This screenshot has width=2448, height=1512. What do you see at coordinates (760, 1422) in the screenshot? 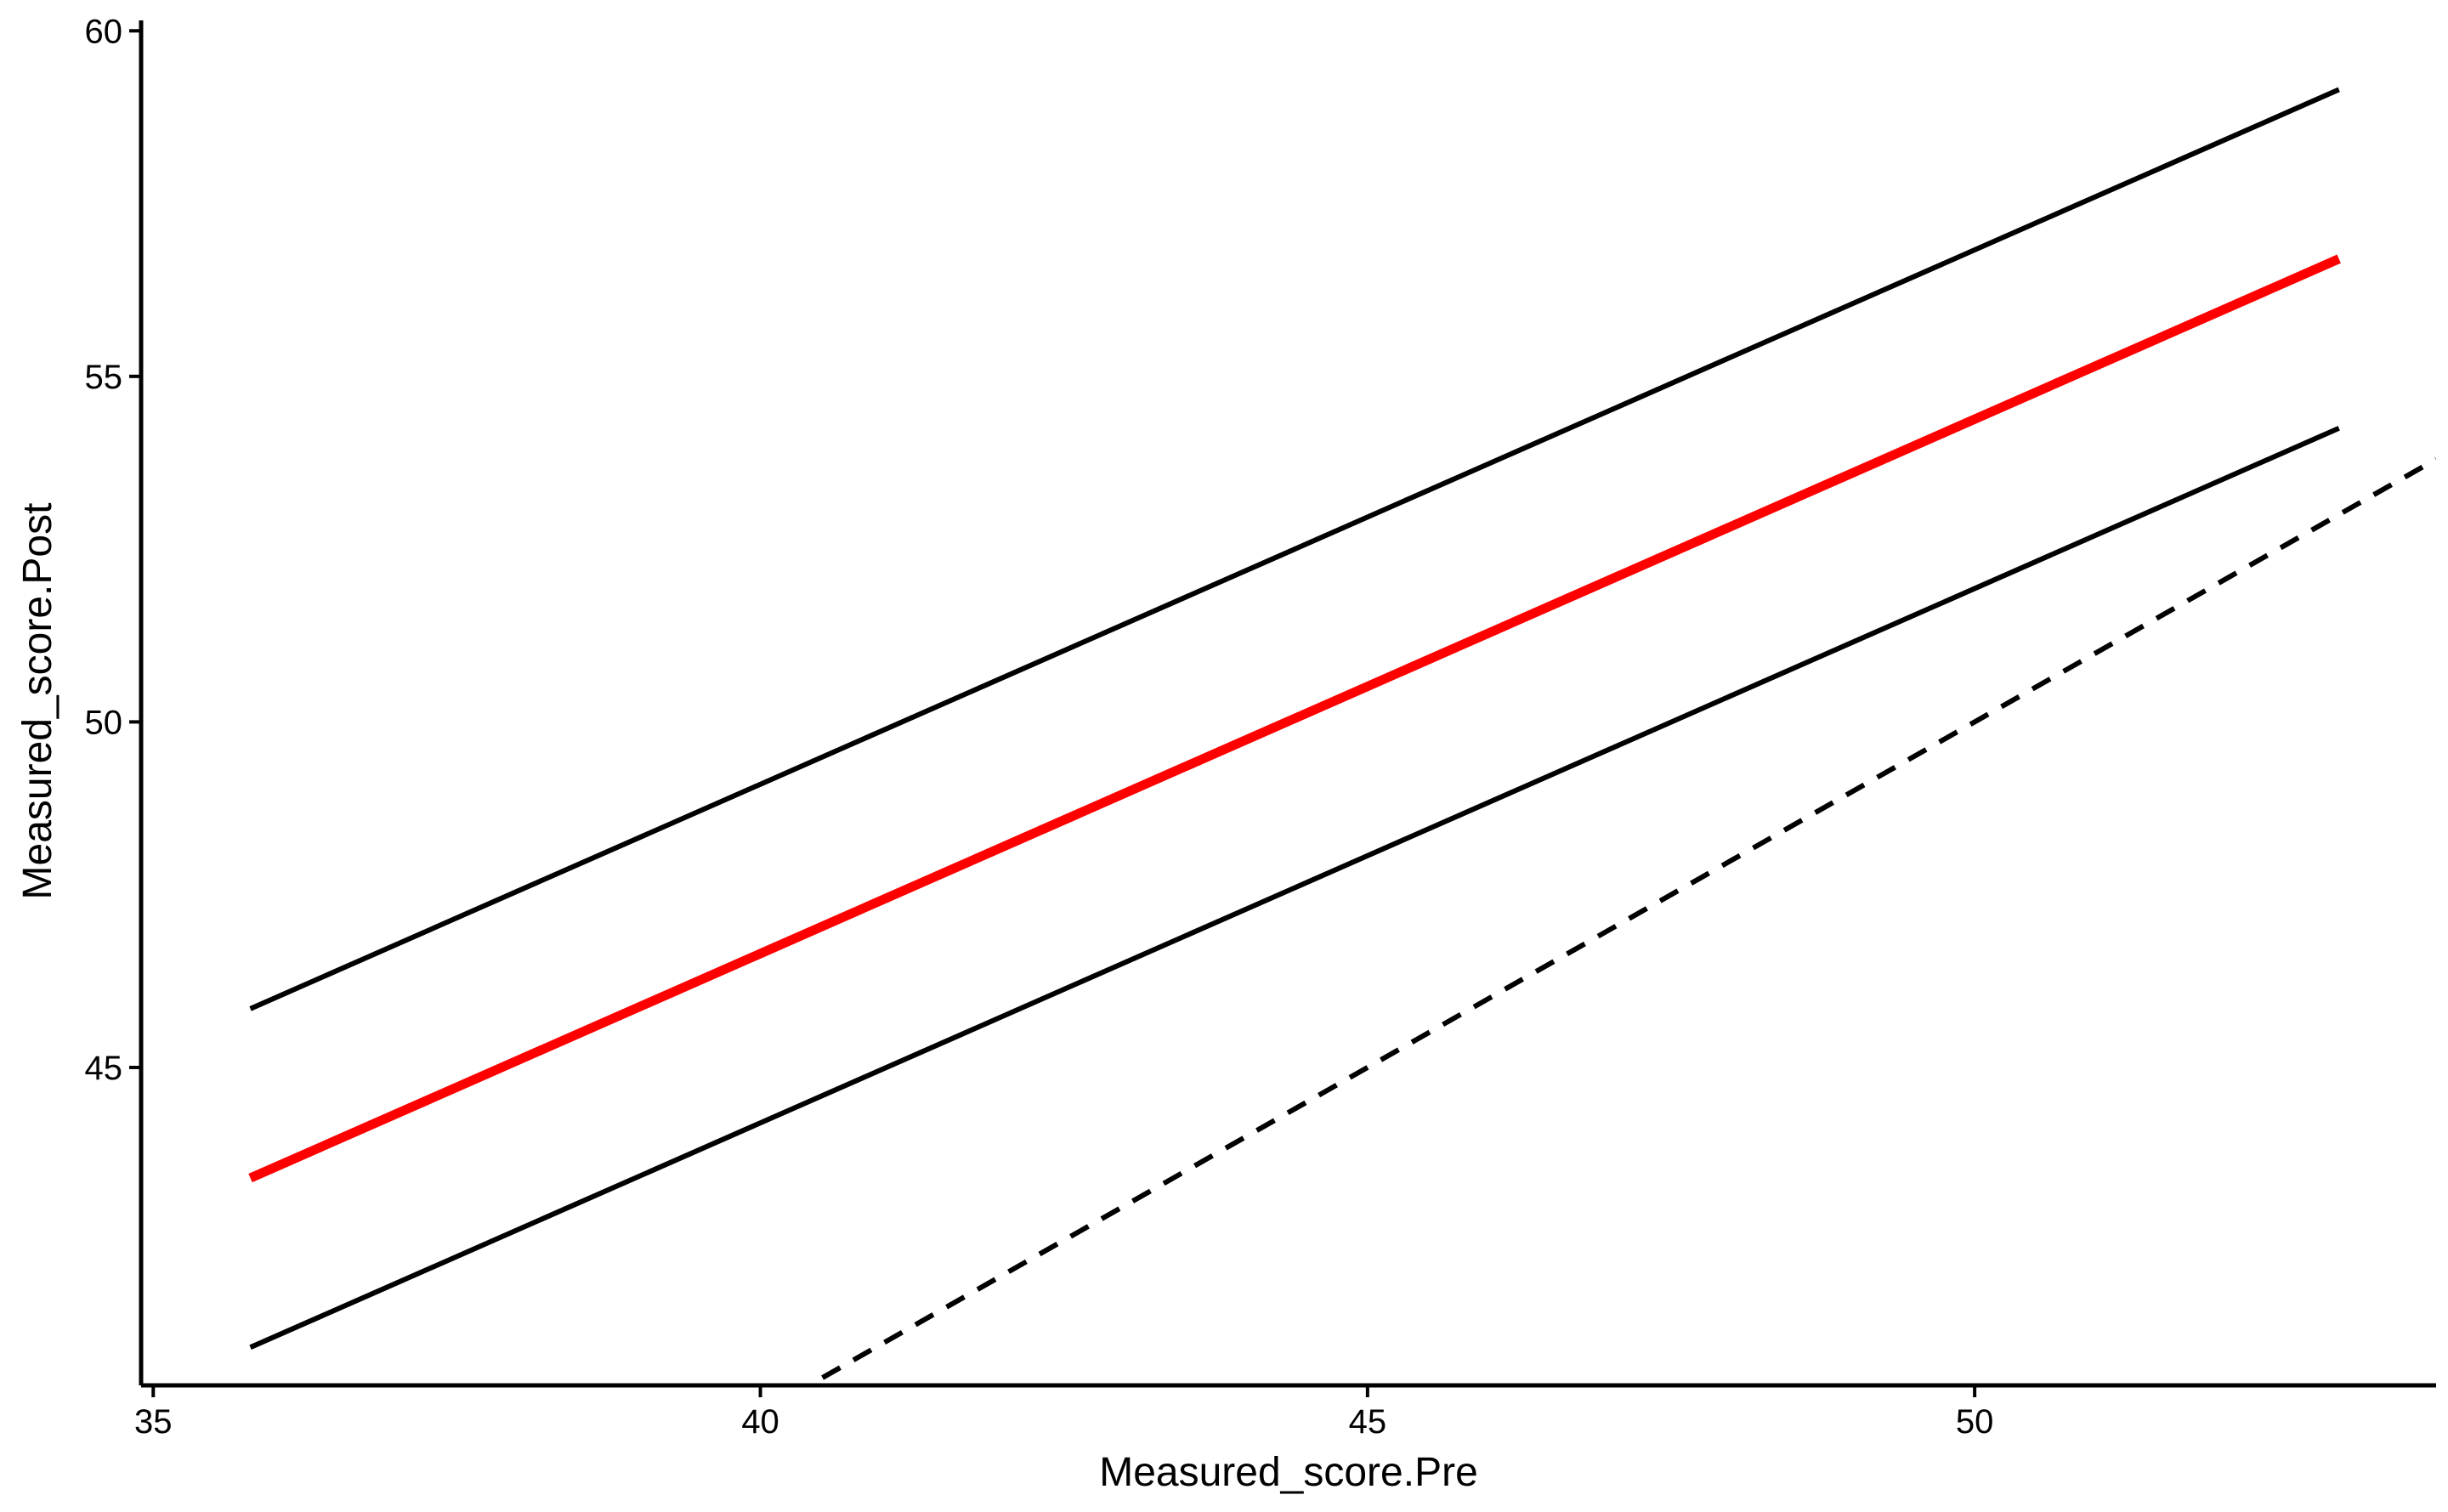
I see `x-tick-label-40: 40` at bounding box center [760, 1422].